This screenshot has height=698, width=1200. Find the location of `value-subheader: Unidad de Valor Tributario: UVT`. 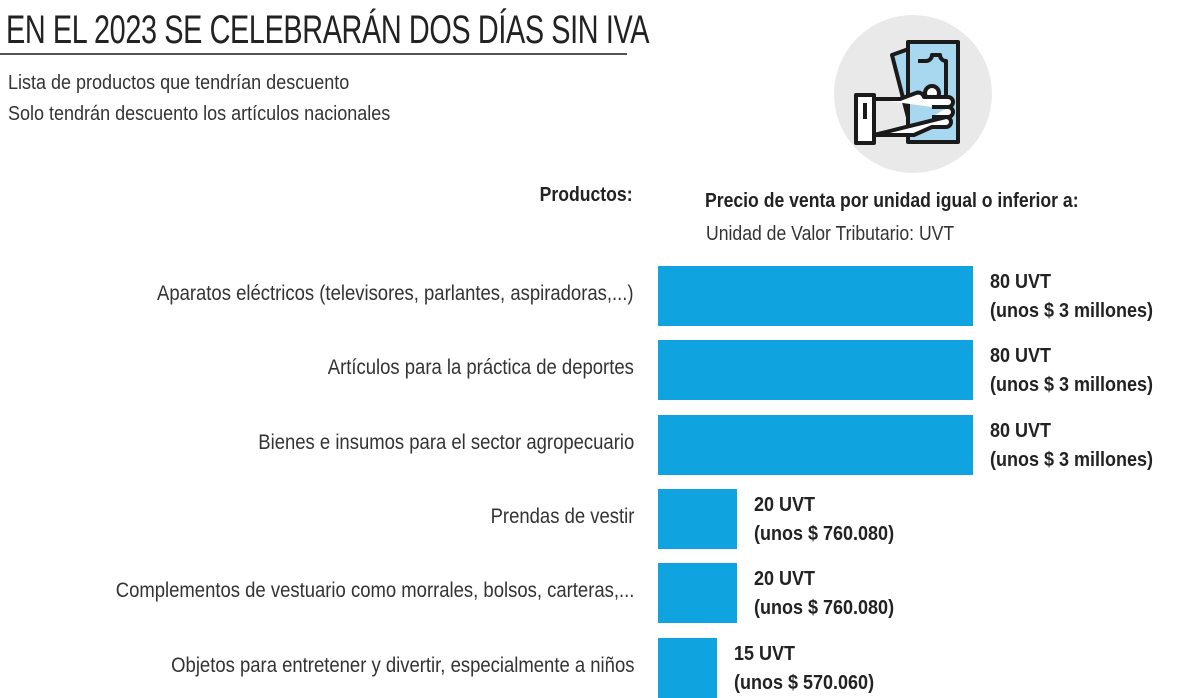

value-subheader: Unidad de Valor Tributario: UVT is located at coordinates (830, 234).